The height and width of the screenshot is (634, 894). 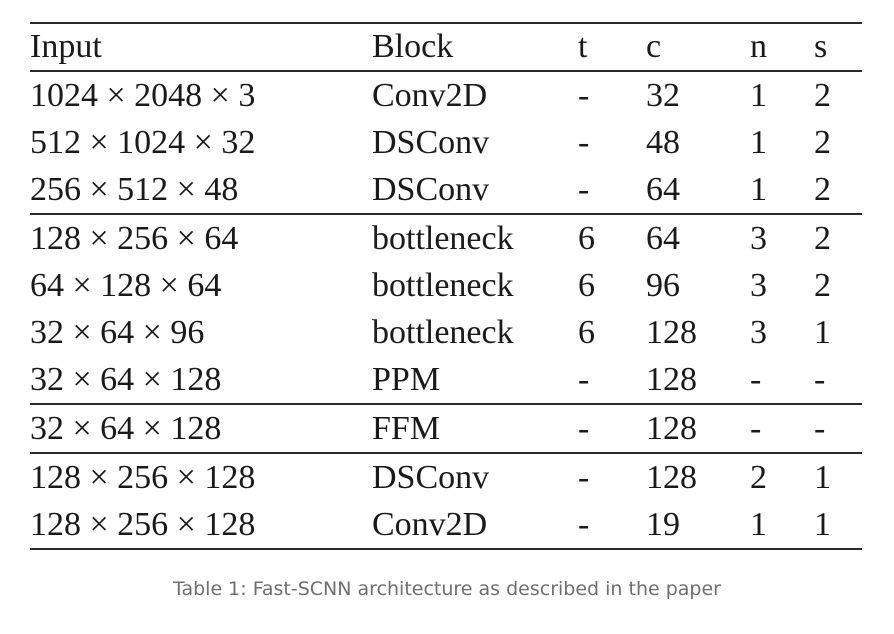 I want to click on cell-c: 96, so click(x=663, y=285).